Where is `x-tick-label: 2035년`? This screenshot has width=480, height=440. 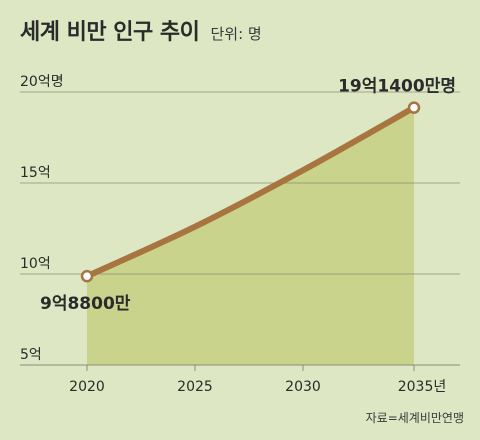
x-tick-label: 2035년 is located at coordinates (422, 387).